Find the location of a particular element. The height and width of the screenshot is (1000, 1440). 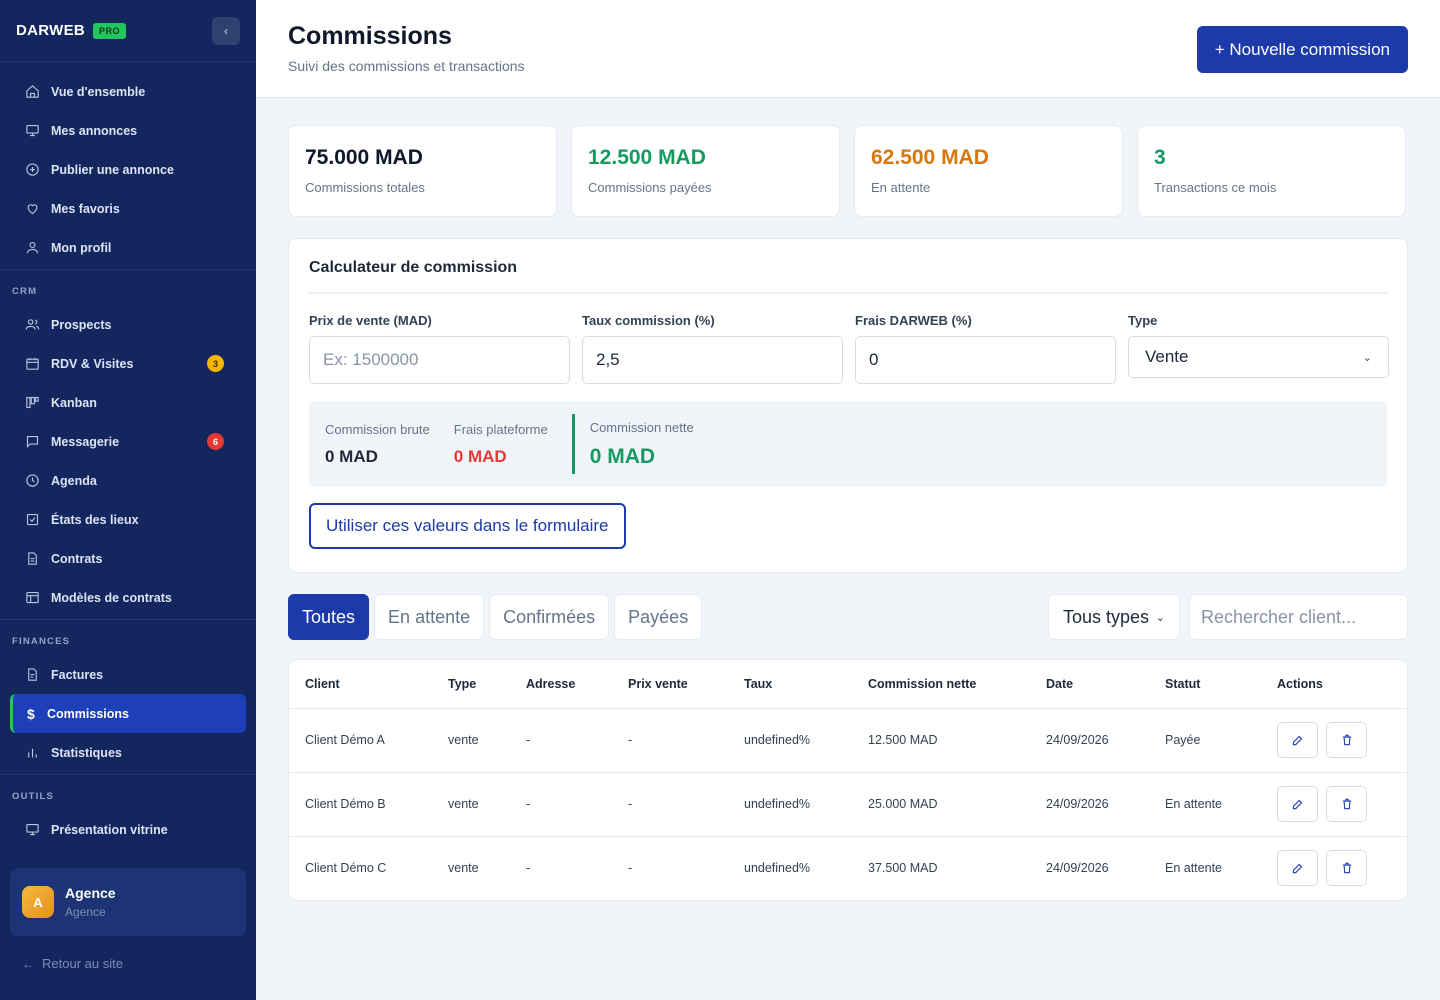

sidebar-item-vue-ensemble: Vue d'ensemble is located at coordinates (128, 91).